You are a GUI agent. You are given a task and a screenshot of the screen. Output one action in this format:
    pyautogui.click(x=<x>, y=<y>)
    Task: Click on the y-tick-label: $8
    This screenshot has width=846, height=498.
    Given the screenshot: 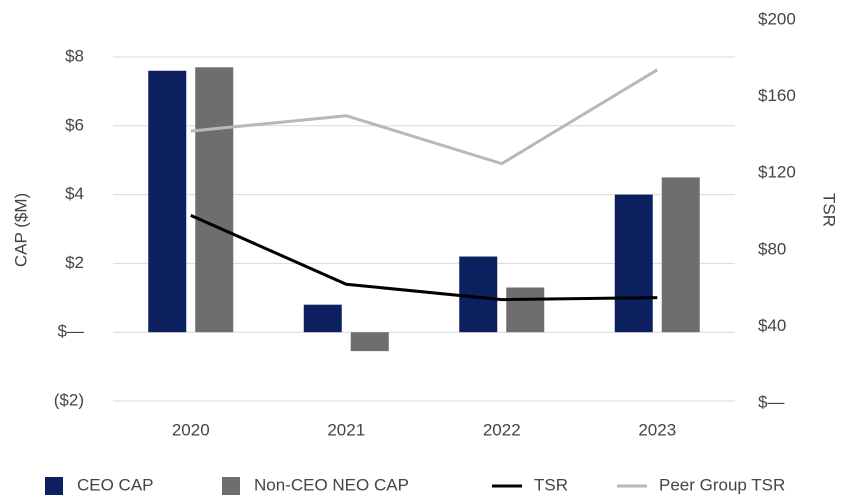 What is the action you would take?
    pyautogui.click(x=74, y=55)
    